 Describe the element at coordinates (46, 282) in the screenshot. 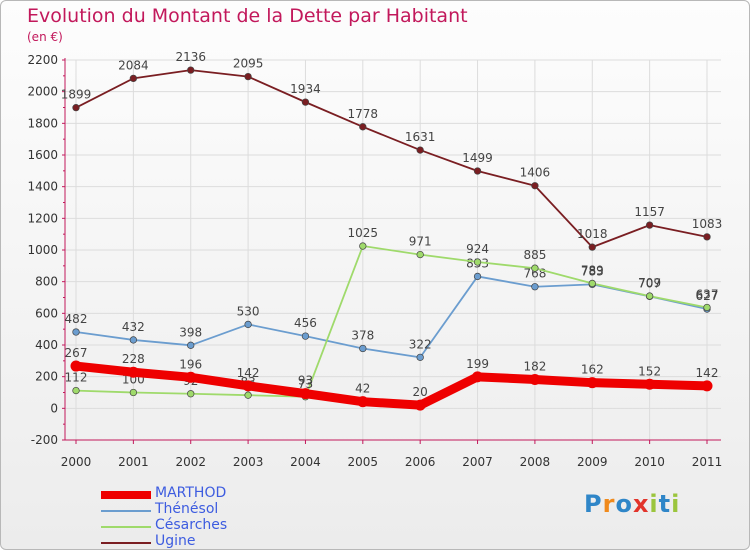

I see `y-tick-label: 800` at that location.